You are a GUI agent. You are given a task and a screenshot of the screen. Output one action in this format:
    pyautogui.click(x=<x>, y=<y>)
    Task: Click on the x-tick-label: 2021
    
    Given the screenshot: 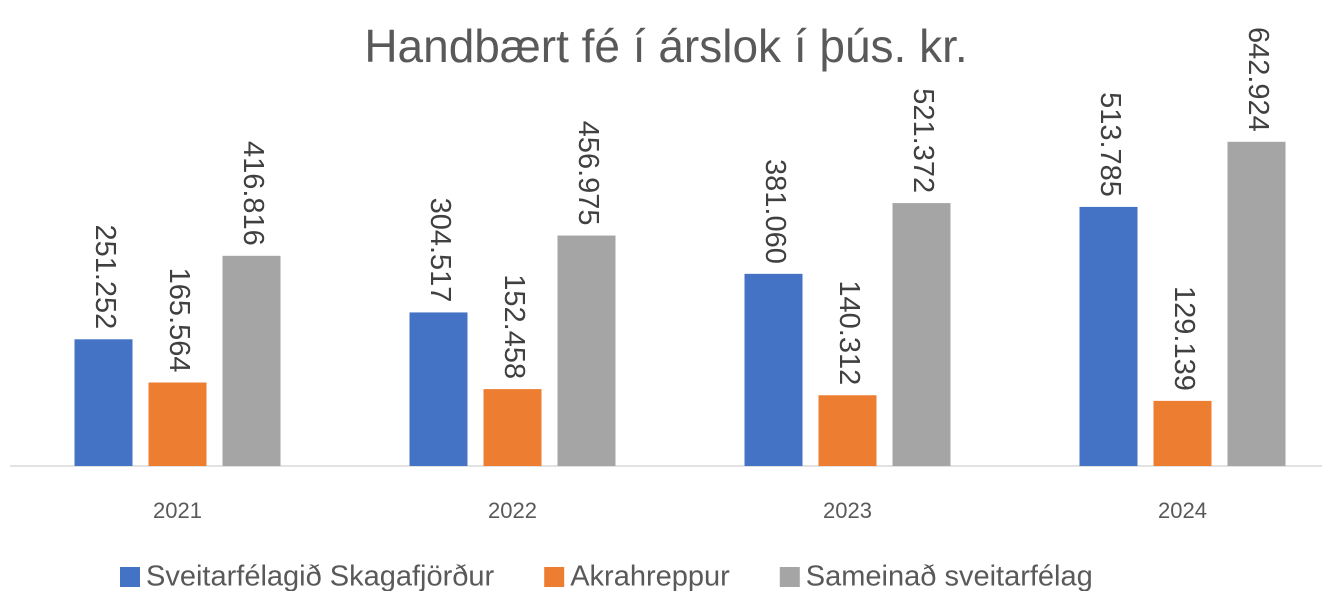 What is the action you would take?
    pyautogui.click(x=177, y=510)
    